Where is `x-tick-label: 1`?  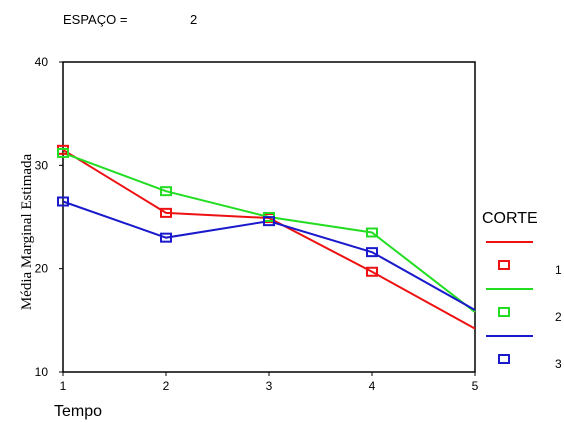
x-tick-label: 1 is located at coordinates (63, 386).